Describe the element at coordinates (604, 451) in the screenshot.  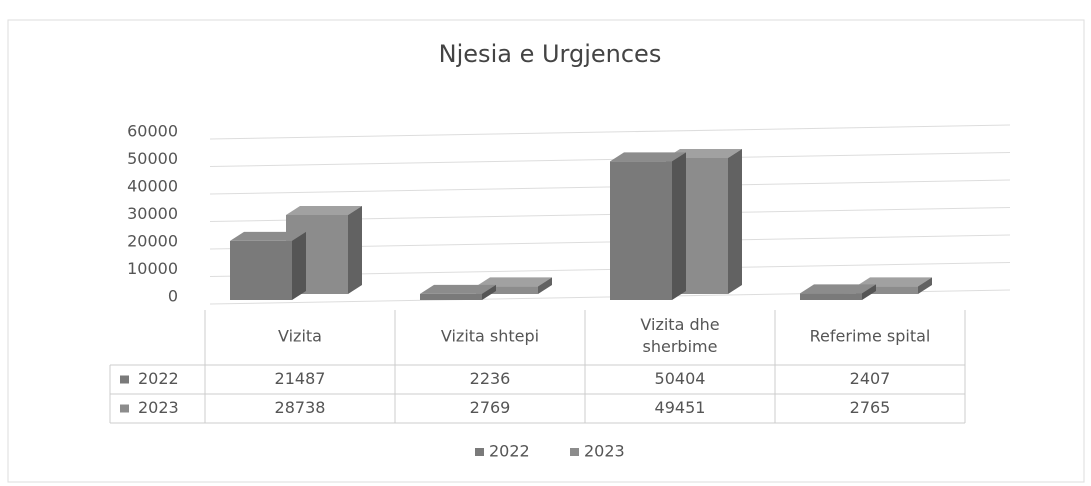
I see `legend-label: 2023` at that location.